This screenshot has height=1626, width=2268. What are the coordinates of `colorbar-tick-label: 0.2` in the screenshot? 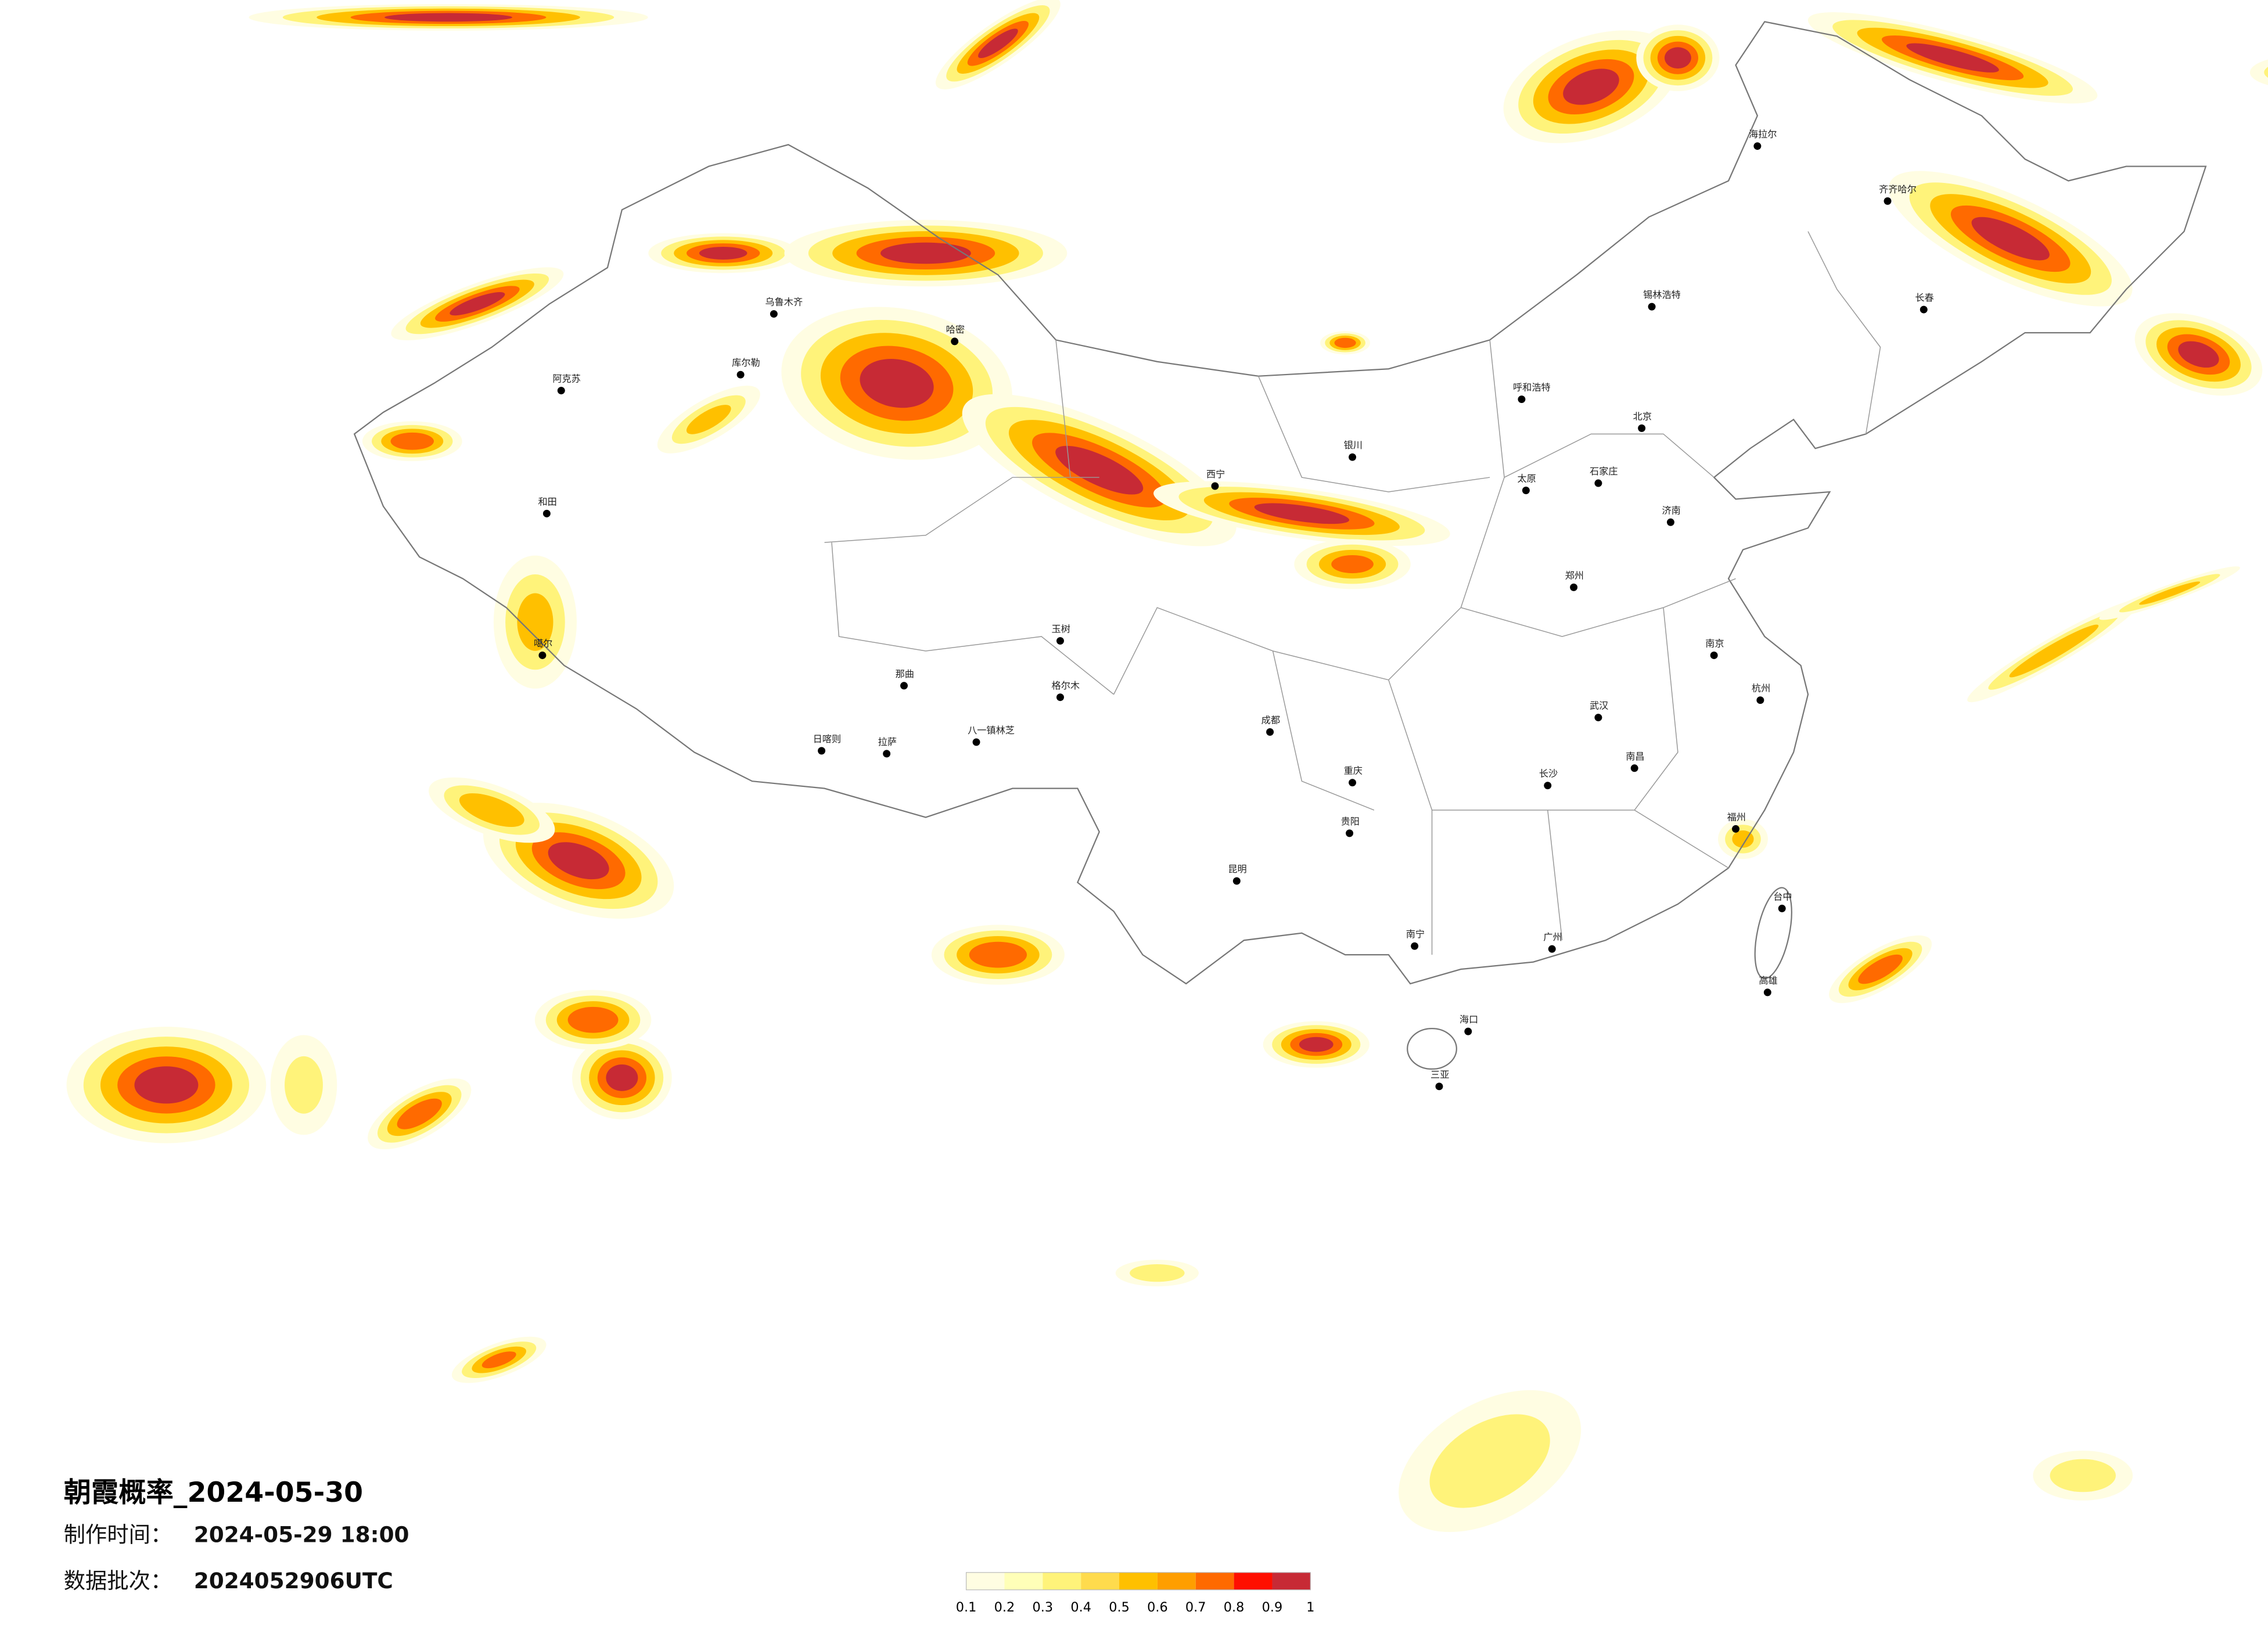 It's located at (1004, 1607).